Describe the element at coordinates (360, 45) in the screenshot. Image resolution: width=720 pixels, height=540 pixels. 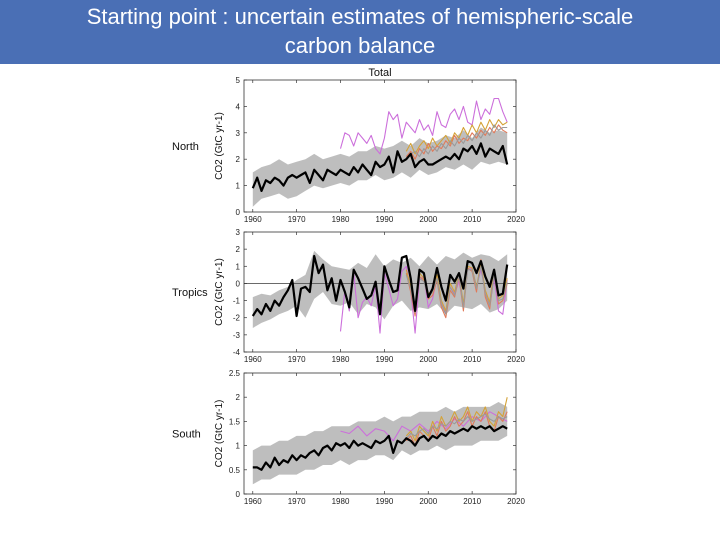
I see `slide-title-line-2: carbon balance` at that location.